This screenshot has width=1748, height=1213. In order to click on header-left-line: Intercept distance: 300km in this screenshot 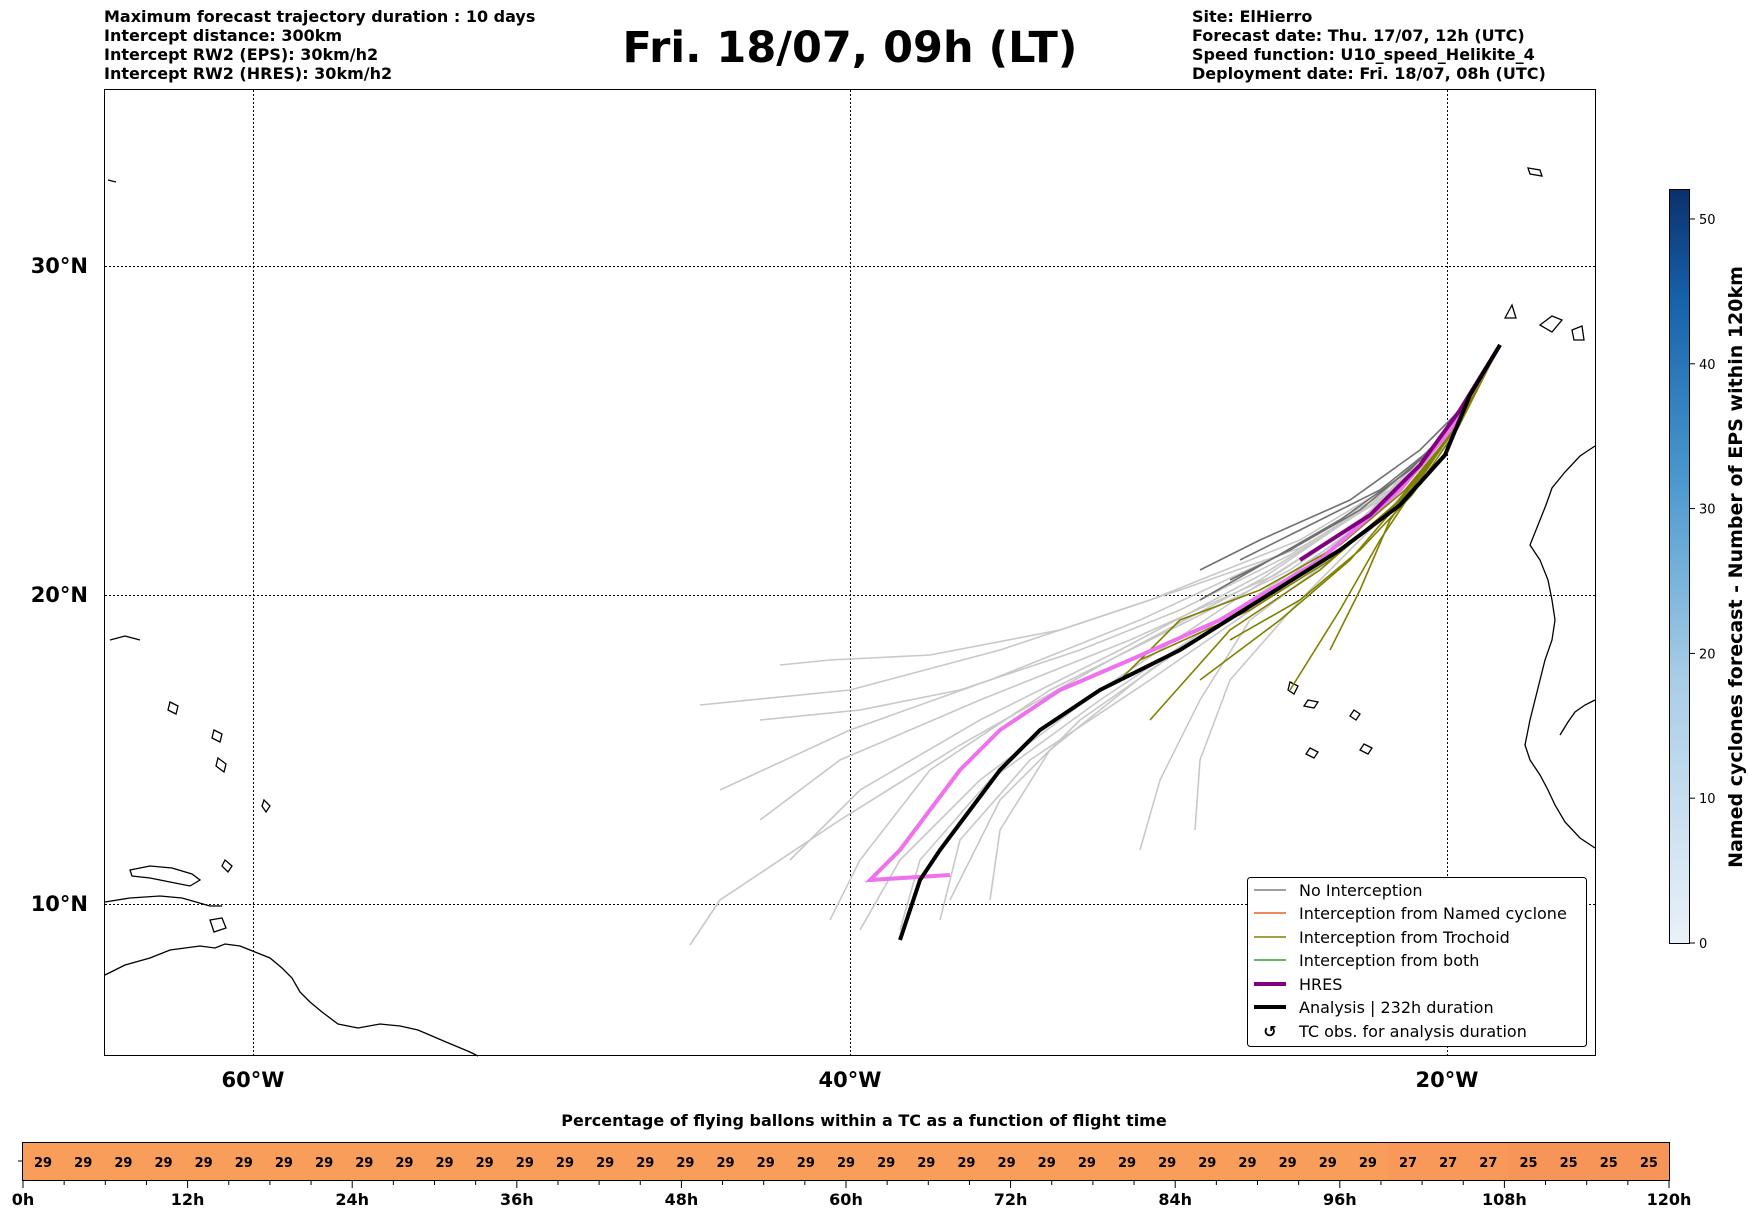, I will do `click(223, 35)`.